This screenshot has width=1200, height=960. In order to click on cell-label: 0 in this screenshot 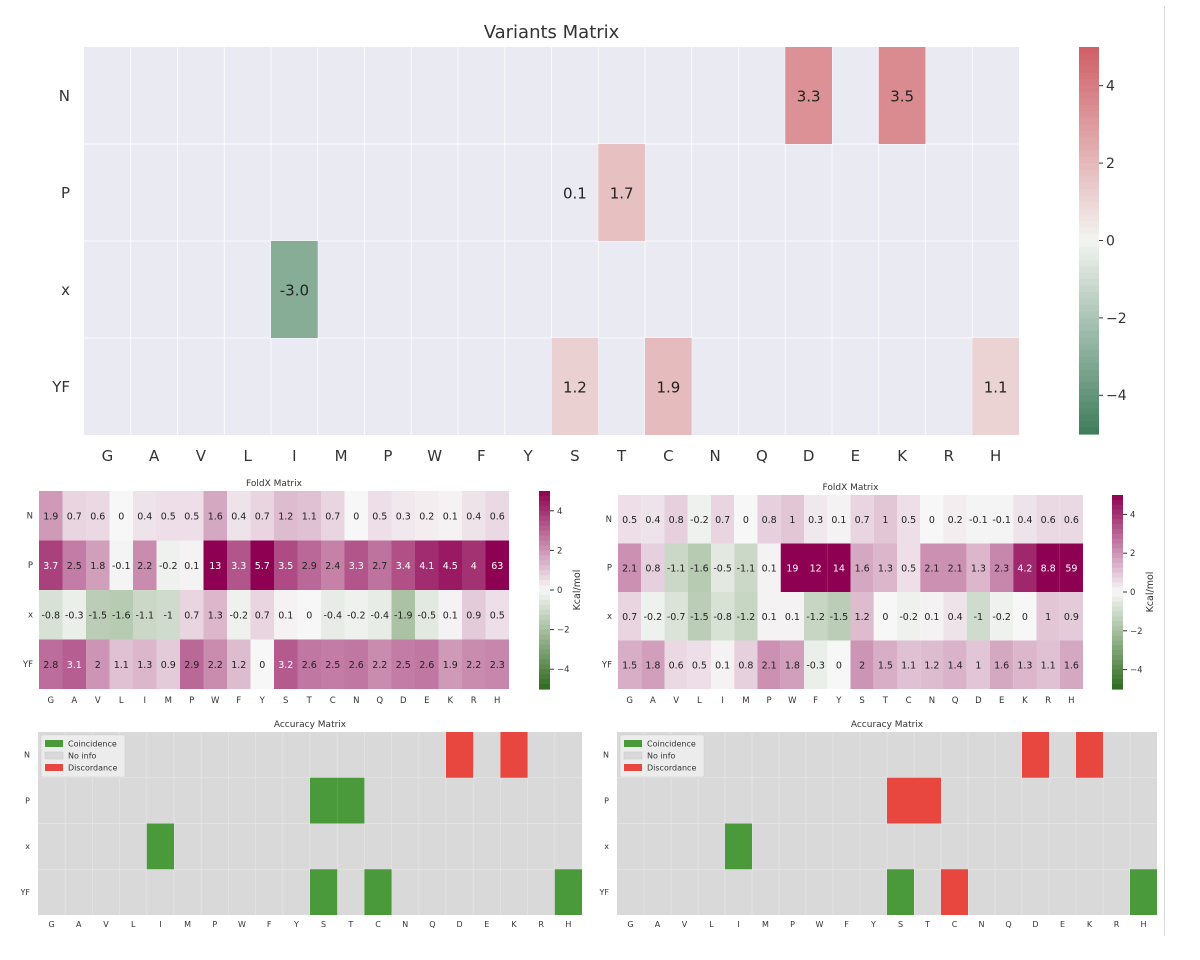, I will do `click(262, 665)`.